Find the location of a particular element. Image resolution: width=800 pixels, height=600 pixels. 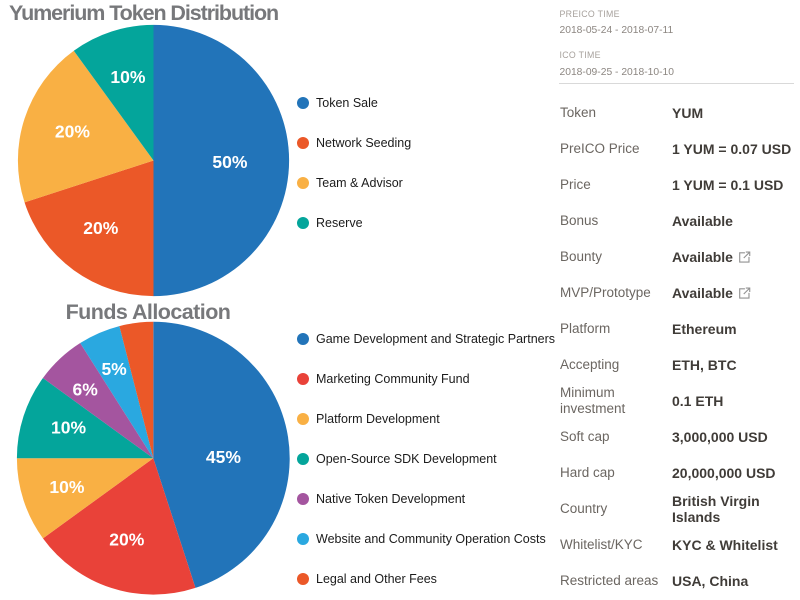

svg-text: 50% is located at coordinates (229, 162).